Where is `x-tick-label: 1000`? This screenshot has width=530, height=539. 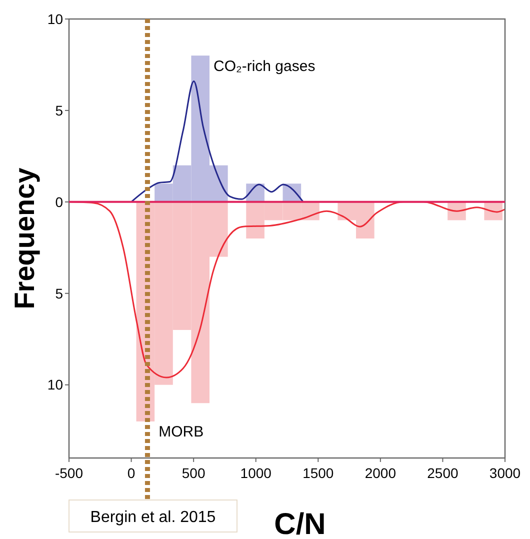
x-tick-label: 1000 is located at coordinates (256, 473).